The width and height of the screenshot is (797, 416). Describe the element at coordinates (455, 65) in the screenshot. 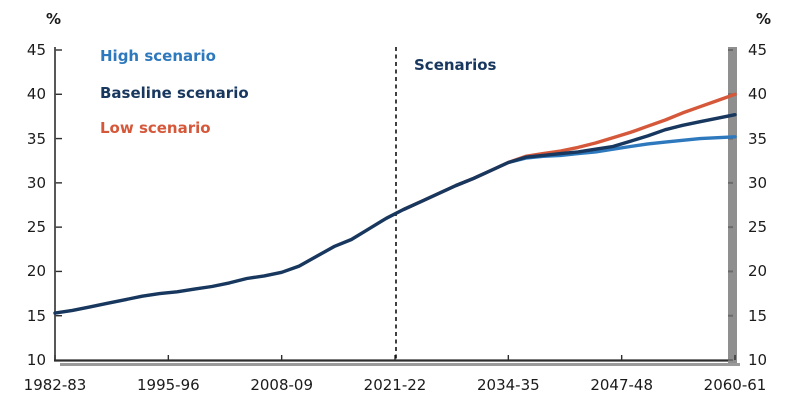

I see `scenarios-annotation-label: Scenarios` at that location.